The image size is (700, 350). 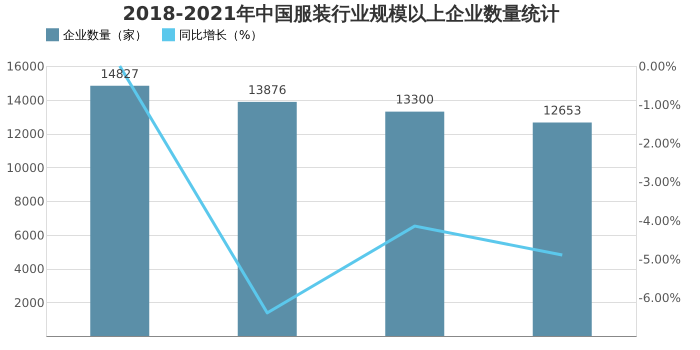 I want to click on legend-label: 企业数量（家）, so click(x=105, y=35).